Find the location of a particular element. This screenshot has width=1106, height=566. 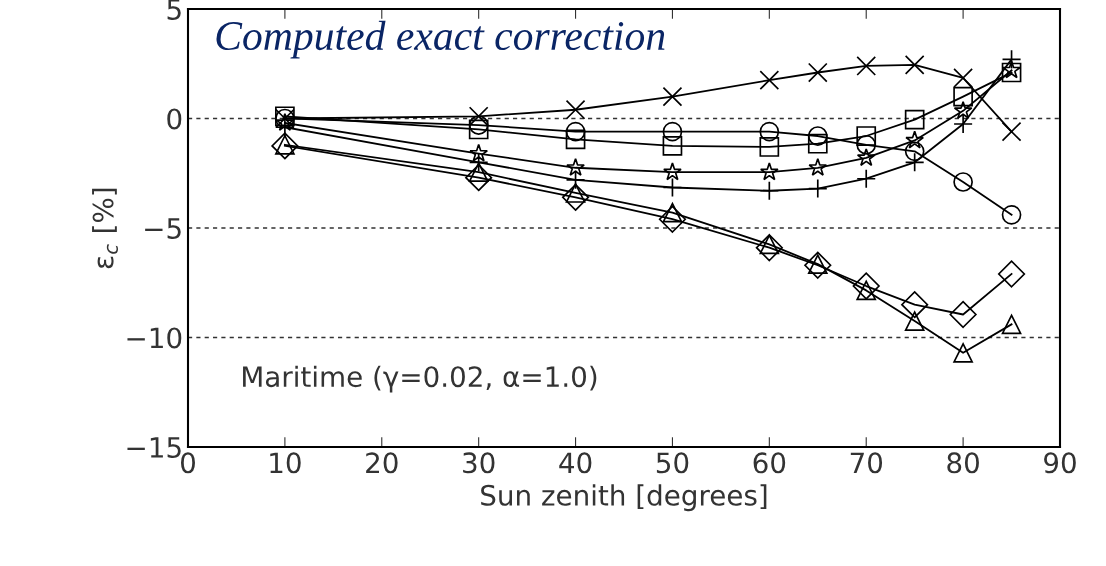

x-tick-label: 70 is located at coordinates (866, 463).